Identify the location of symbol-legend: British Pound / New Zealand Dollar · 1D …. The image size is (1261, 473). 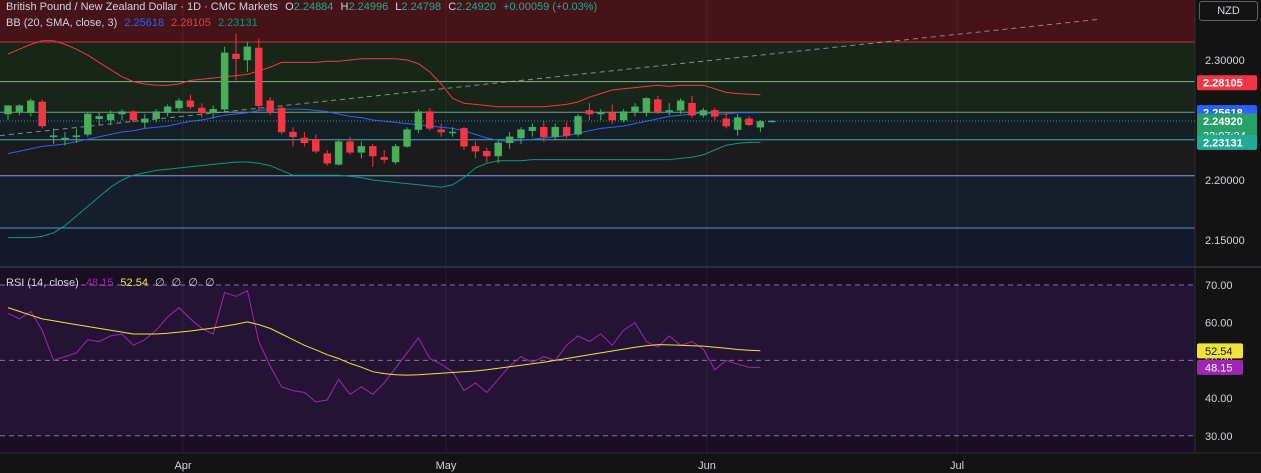
(303, 7).